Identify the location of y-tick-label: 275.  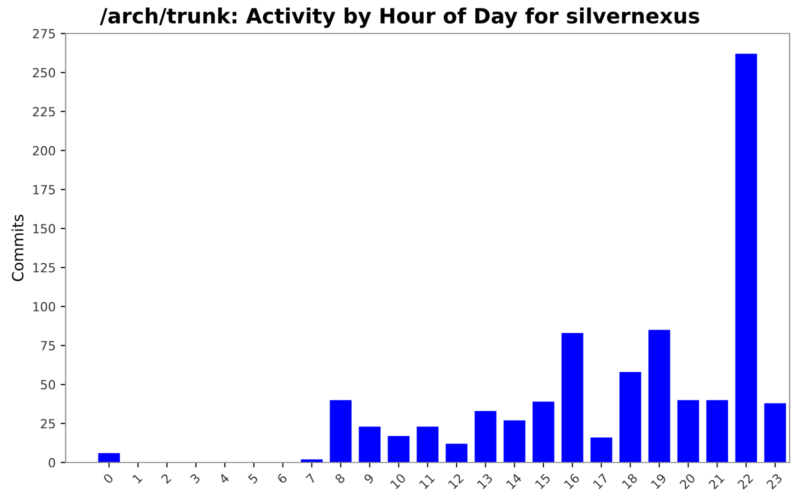
(43, 33).